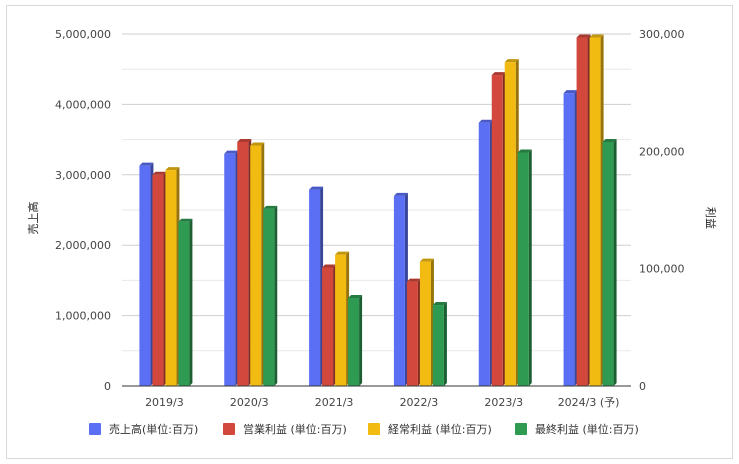  I want to click on right-axis-ticks: 0 100,000 200,000 300,000, so click(662, 210).